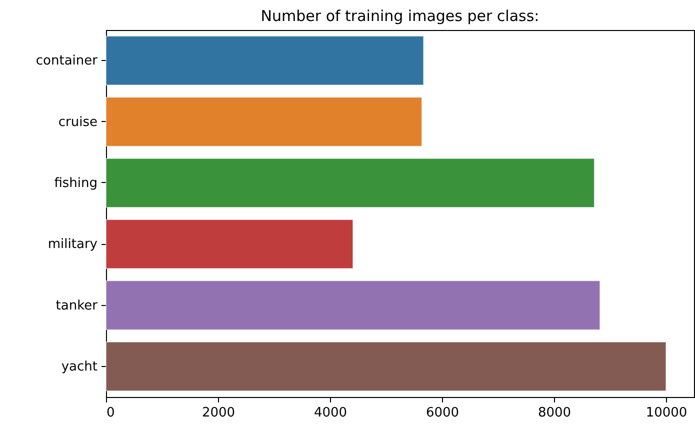 This screenshot has width=695, height=437. I want to click on x-tick-label: 6000, so click(443, 413).